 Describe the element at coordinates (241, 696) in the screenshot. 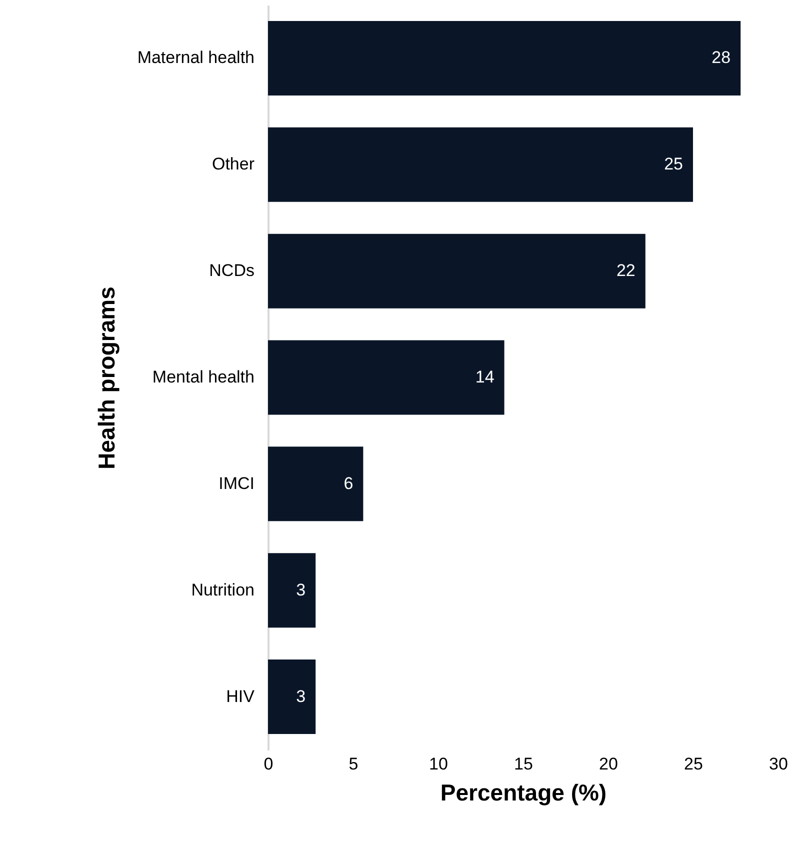

I see `y-tick-label: HIV` at that location.